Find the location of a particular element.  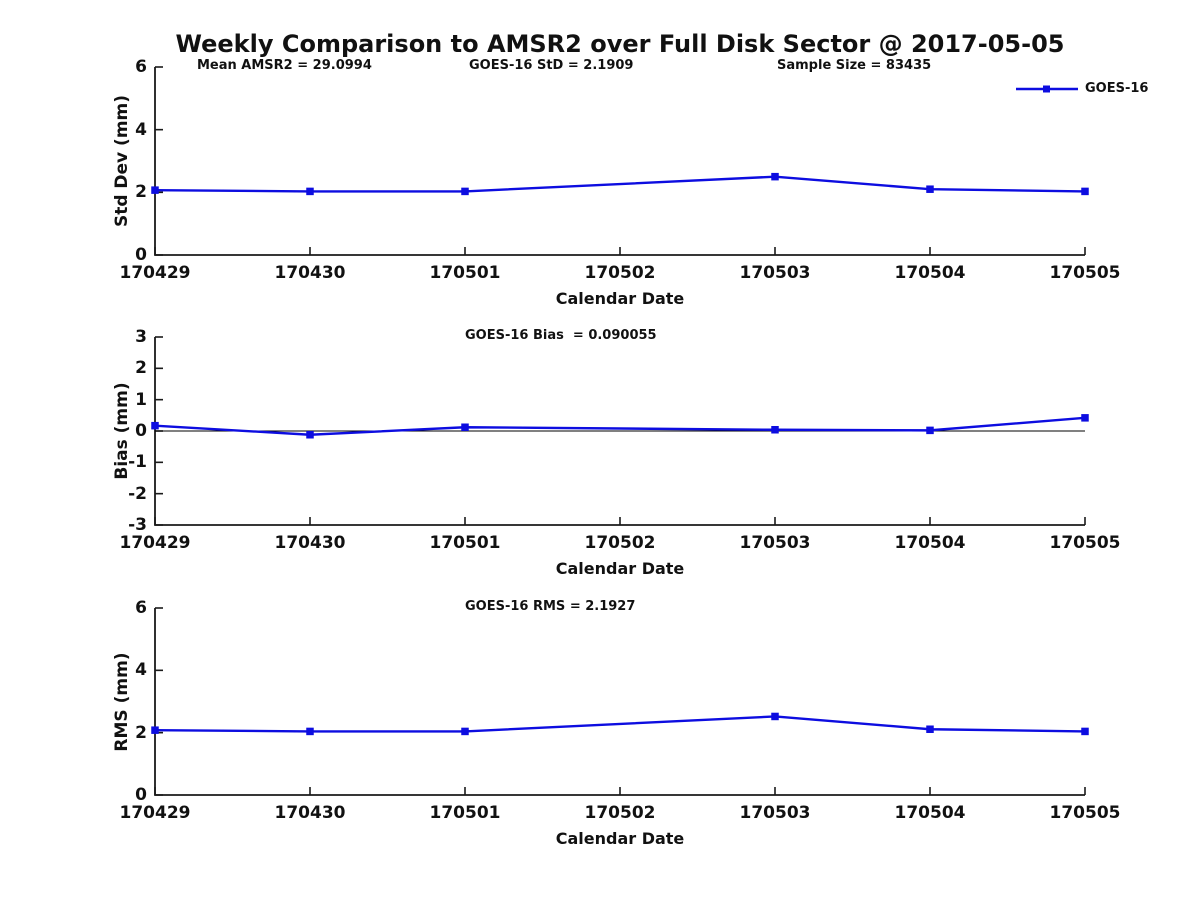

y-tick-label: -2 is located at coordinates (137, 493).